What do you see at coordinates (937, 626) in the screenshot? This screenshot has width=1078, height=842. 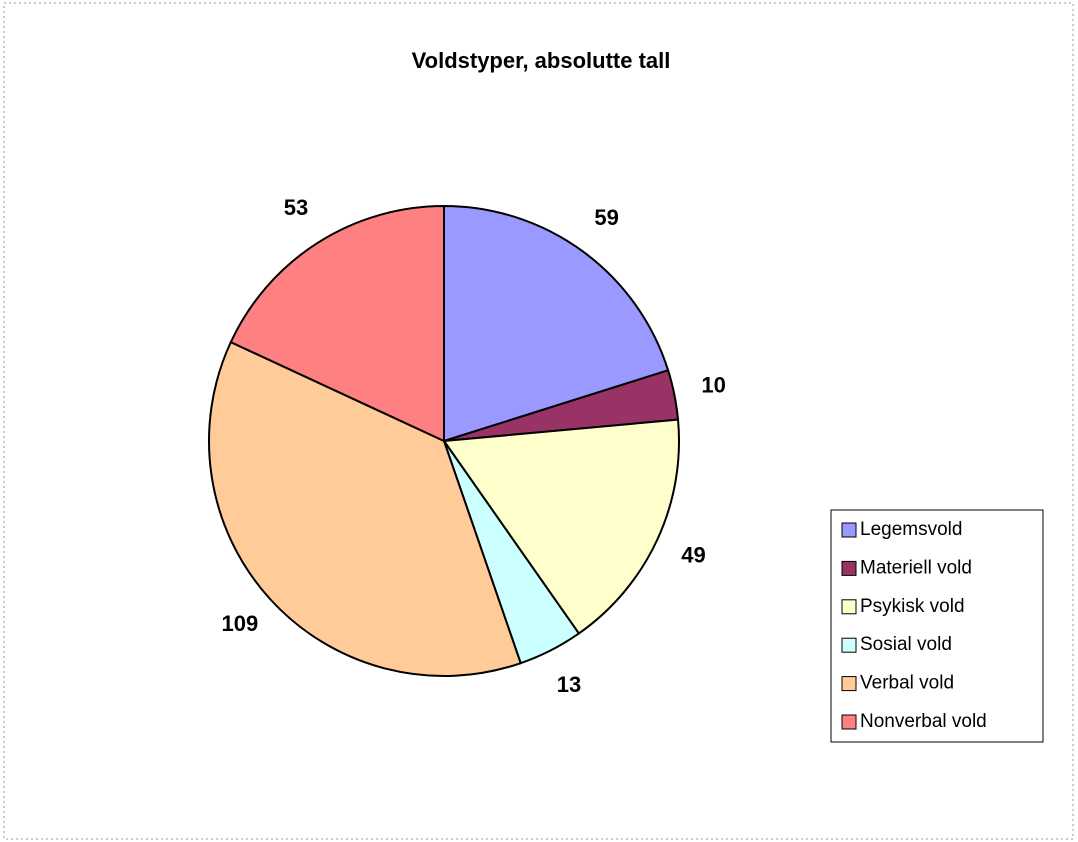 I see `legend-box` at bounding box center [937, 626].